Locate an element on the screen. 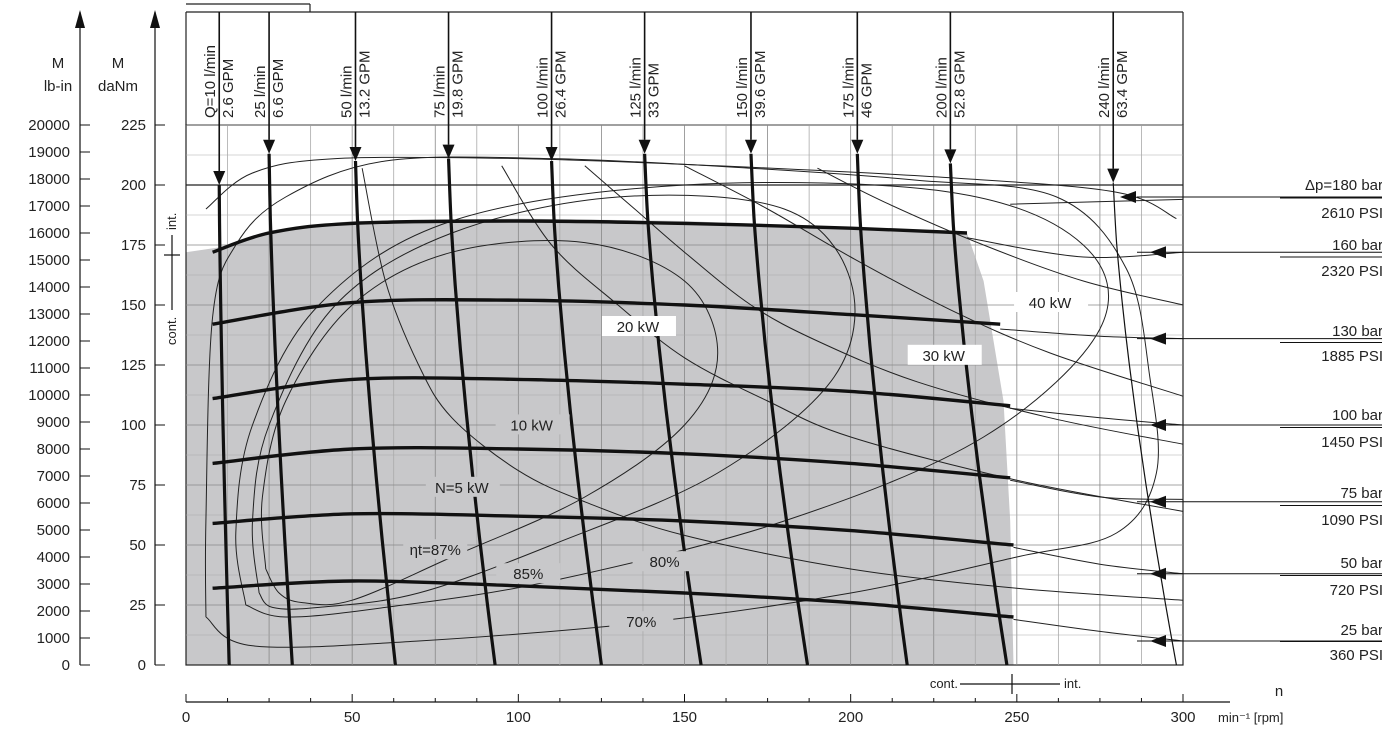 The width and height of the screenshot is (1382, 734). y-danm-tick-label: 100 is located at coordinates (133, 425).